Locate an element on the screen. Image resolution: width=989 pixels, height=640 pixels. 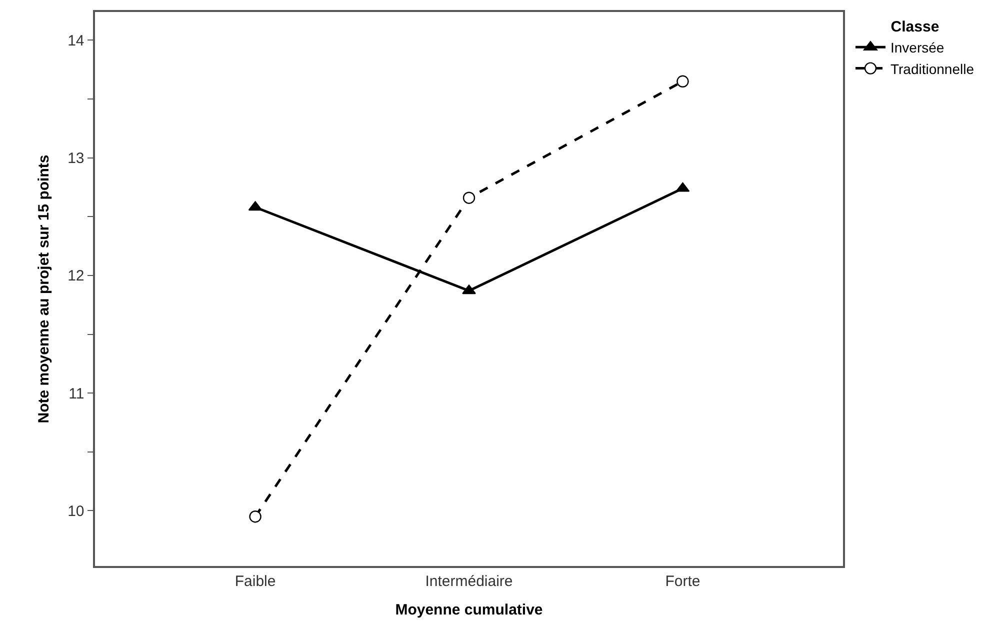
x-tick-label: Intermédiaire is located at coordinates (469, 581).